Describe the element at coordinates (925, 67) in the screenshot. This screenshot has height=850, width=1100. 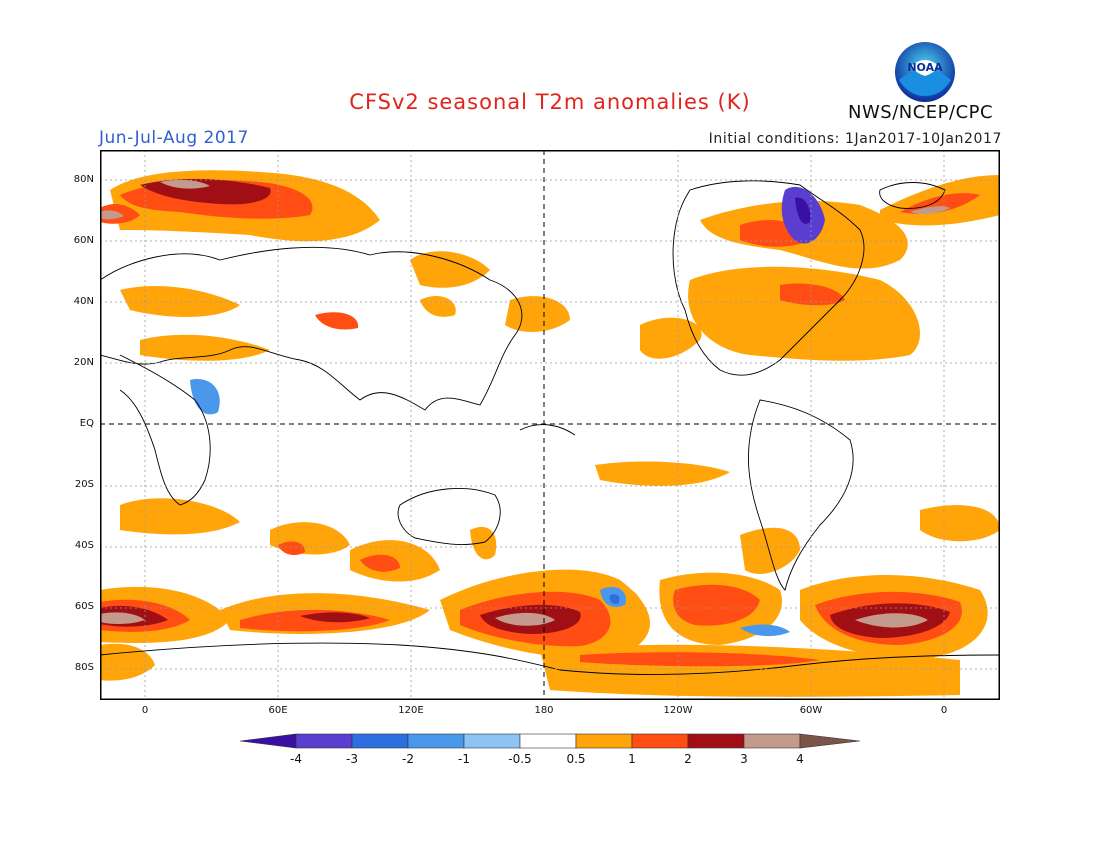
I see `noaa-logo-text: NOAA` at that location.